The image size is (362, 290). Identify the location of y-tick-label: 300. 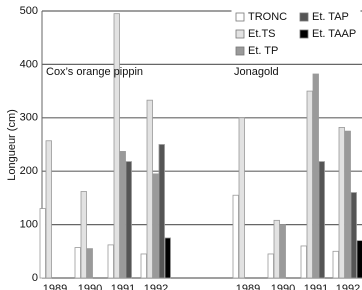
(29, 118).